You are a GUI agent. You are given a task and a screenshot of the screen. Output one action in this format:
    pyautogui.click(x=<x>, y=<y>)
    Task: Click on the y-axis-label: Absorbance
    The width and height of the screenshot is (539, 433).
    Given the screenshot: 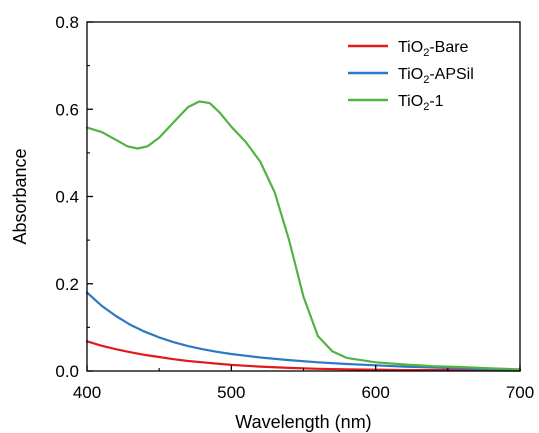 What is the action you would take?
    pyautogui.click(x=20, y=196)
    